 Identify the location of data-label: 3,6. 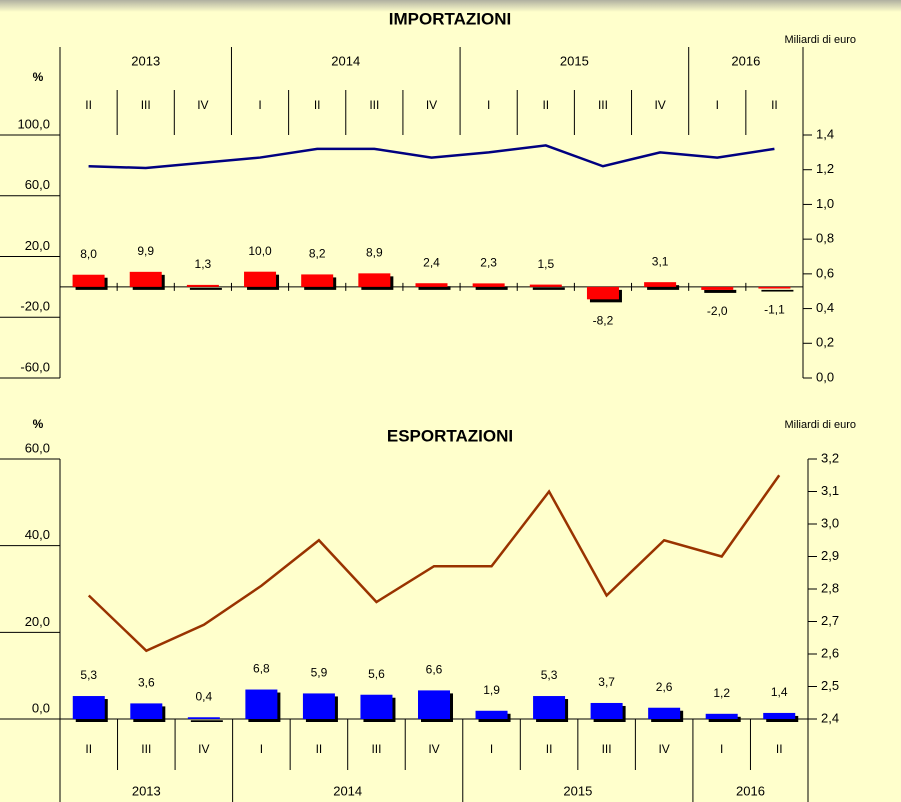
(146, 683).